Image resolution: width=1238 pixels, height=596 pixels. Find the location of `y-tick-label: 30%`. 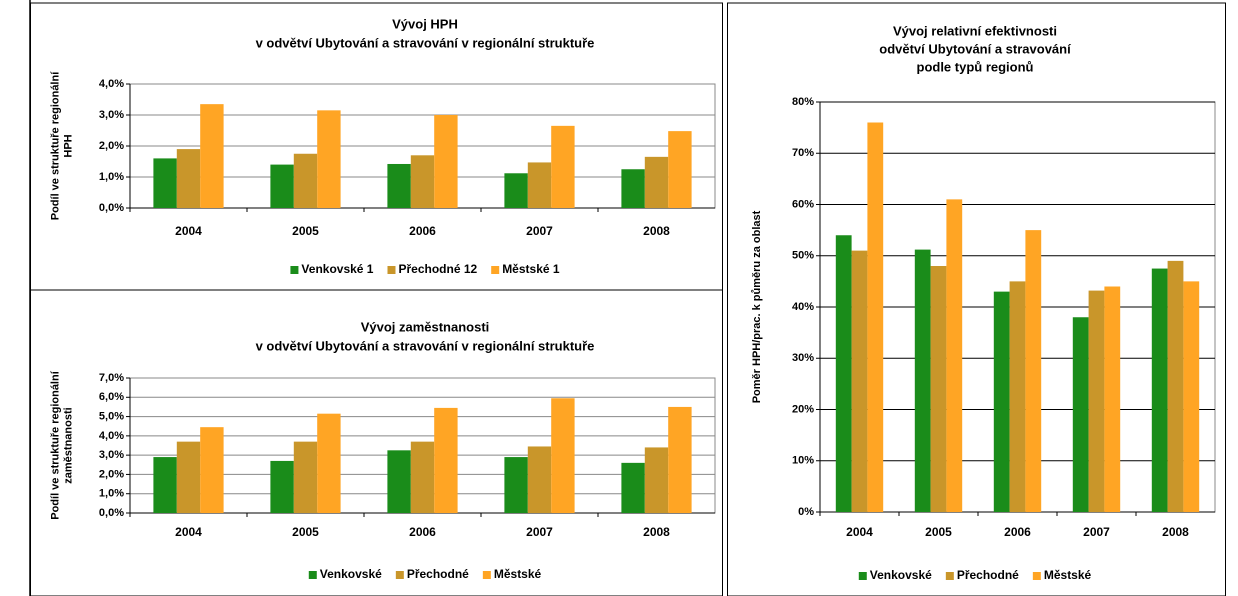

y-tick-label: 30% is located at coordinates (803, 358).